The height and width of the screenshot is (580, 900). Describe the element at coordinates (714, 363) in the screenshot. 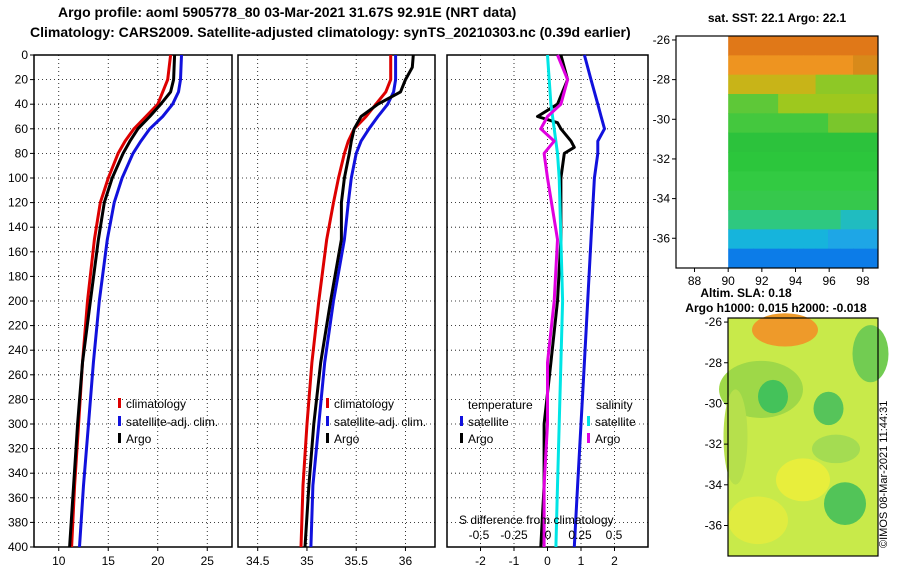

I see `y-tick-label: -28` at that location.